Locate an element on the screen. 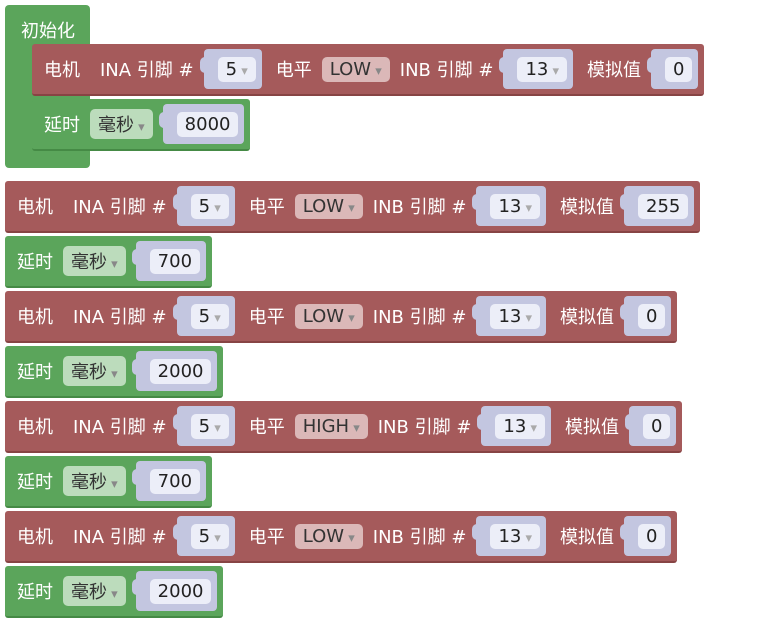 Image resolution: width=777 pixels, height=629 pixels. motor-block: 电机 INA 引脚 # 5 电平 HIGH INB 引脚 # 13 模拟值 0 is located at coordinates (344, 427).